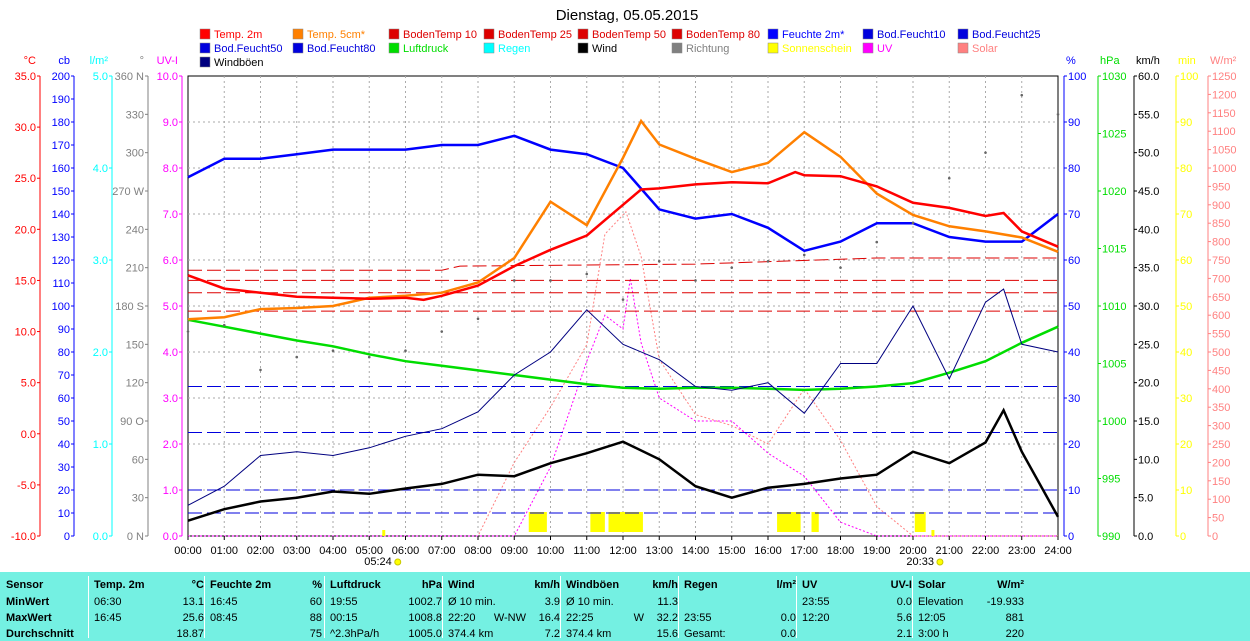  I want to click on right-tick-label: 600, so click(1221, 316).